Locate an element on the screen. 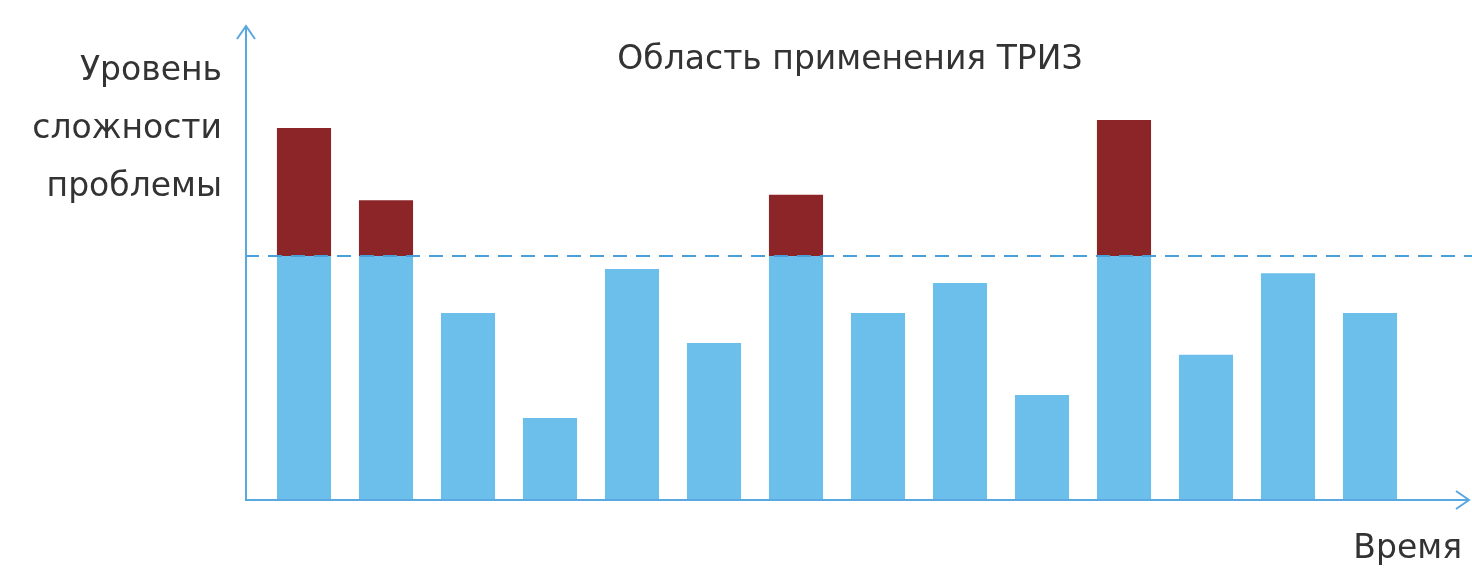  y-axis-title: Уровень сложности проблемы is located at coordinates (126, 127).